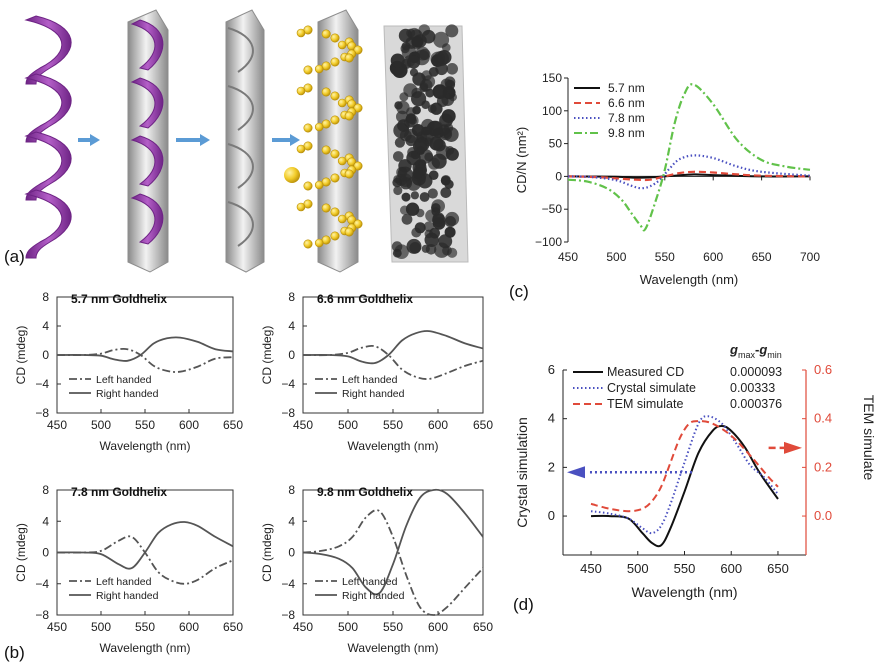 Image resolution: width=874 pixels, height=665 pixels. What do you see at coordinates (119, 492) in the screenshot?
I see `chart-title: 7.8 nm Goldhelix` at bounding box center [119, 492].